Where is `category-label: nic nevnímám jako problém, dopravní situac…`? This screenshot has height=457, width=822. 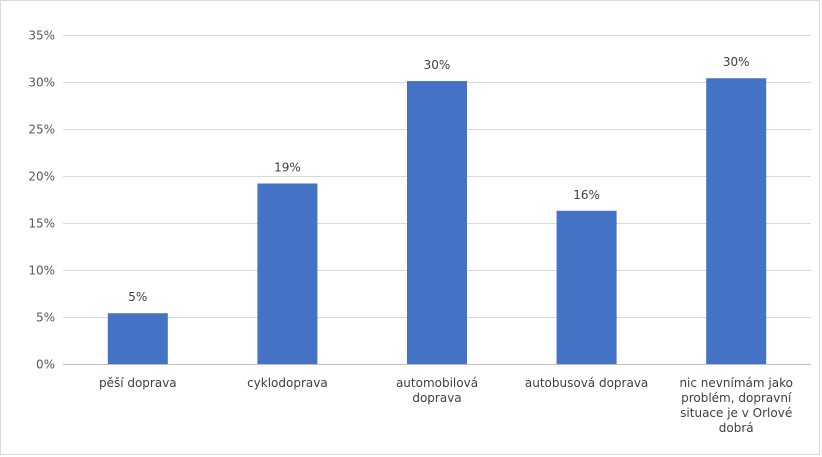 category-label: nic nevnímám jako problém, dopravní situac… is located at coordinates (735, 405).